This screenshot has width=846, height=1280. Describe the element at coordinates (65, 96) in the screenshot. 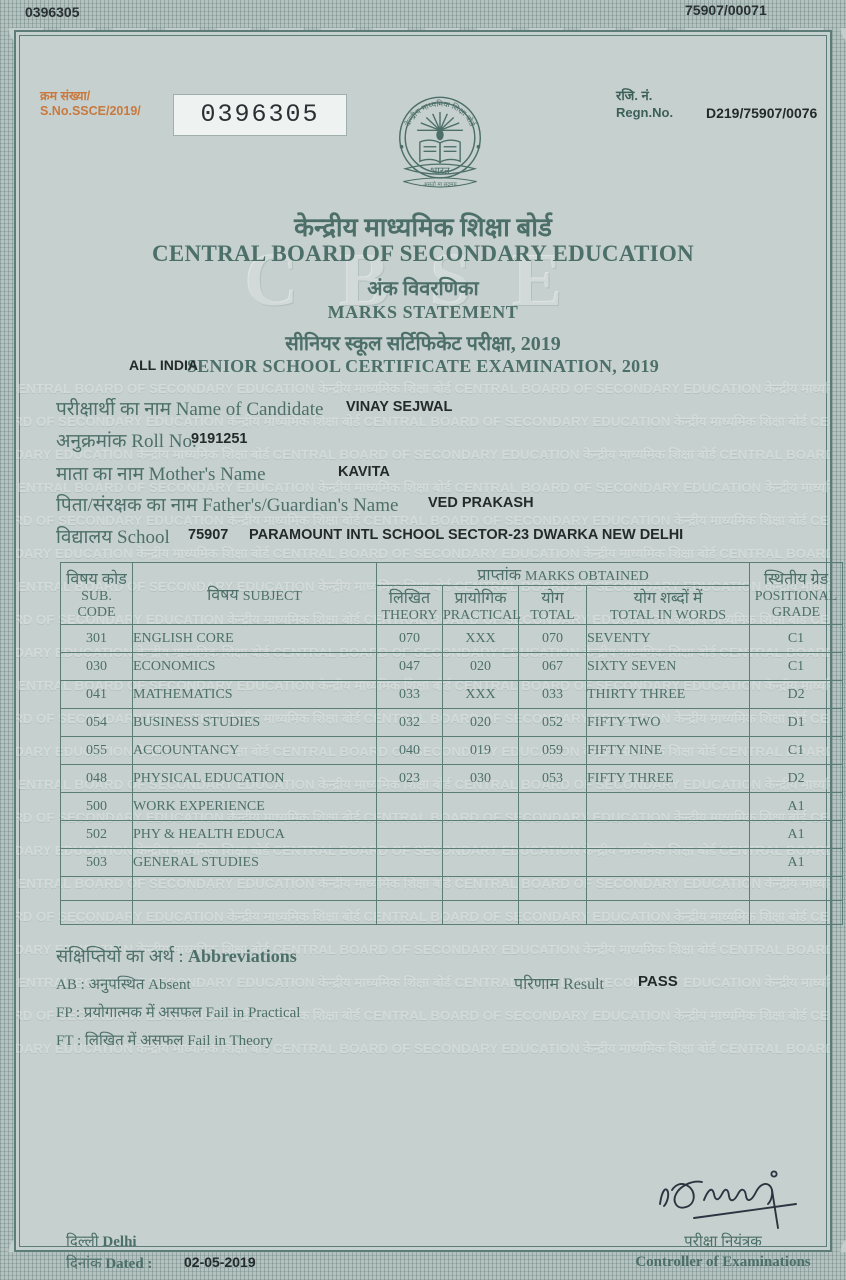

I see `serial-number-label-hi: क्रम संख्या/` at that location.